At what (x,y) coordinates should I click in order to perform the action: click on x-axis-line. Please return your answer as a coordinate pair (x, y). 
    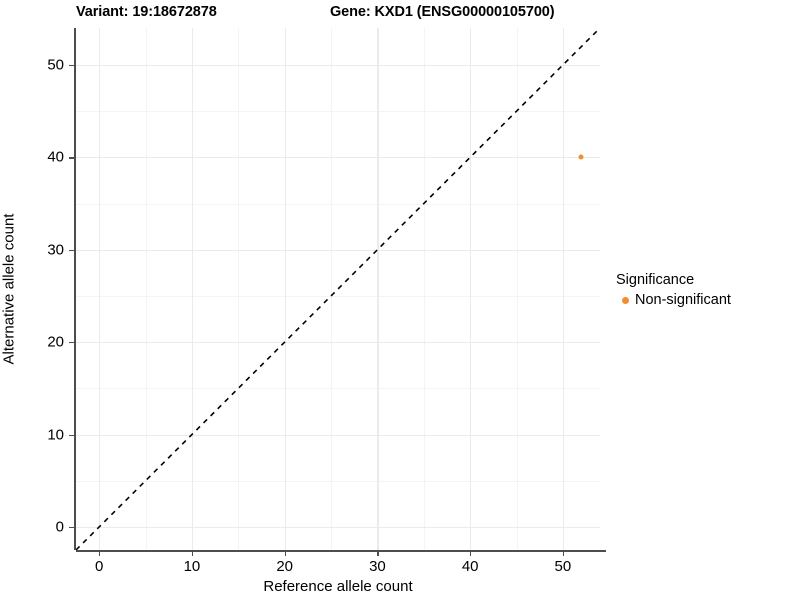
    Looking at the image, I should click on (341, 551).